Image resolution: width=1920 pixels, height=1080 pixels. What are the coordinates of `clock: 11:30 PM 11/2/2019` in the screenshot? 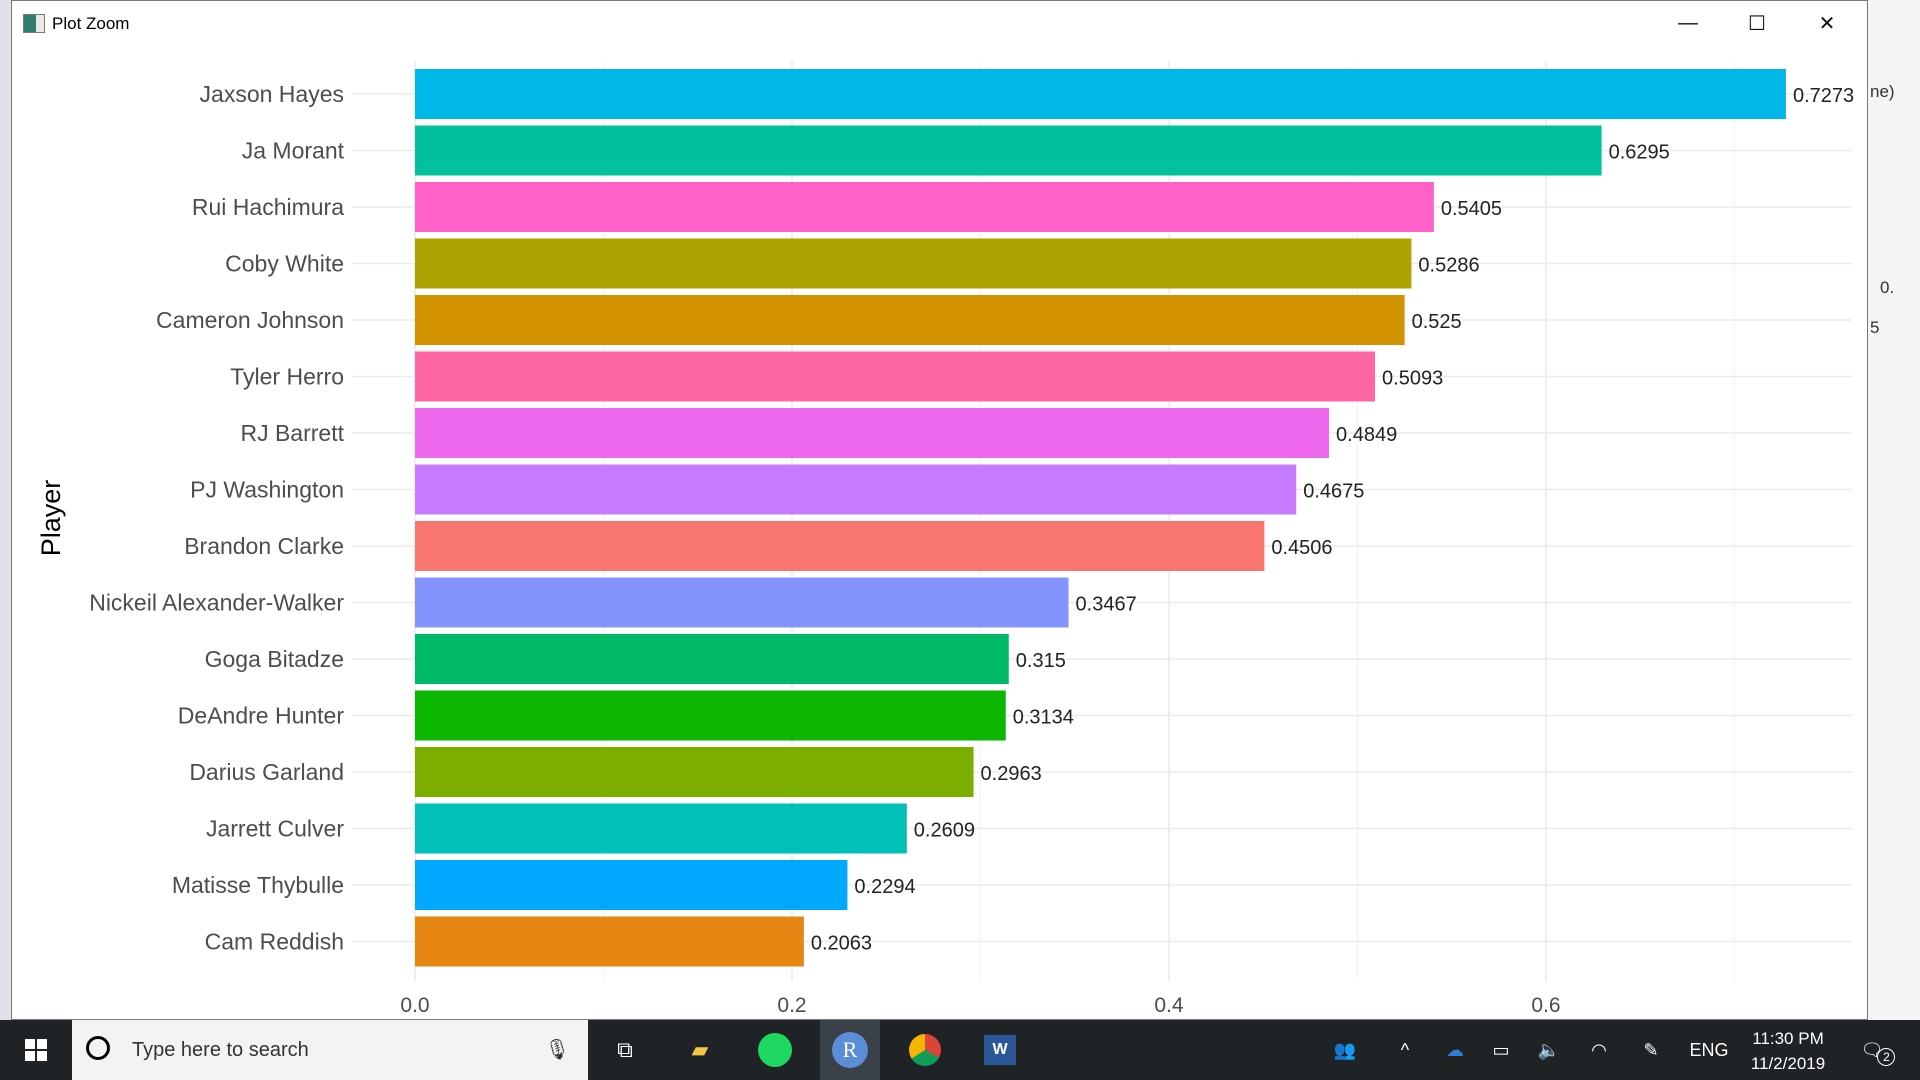 It's located at (1788, 1051).